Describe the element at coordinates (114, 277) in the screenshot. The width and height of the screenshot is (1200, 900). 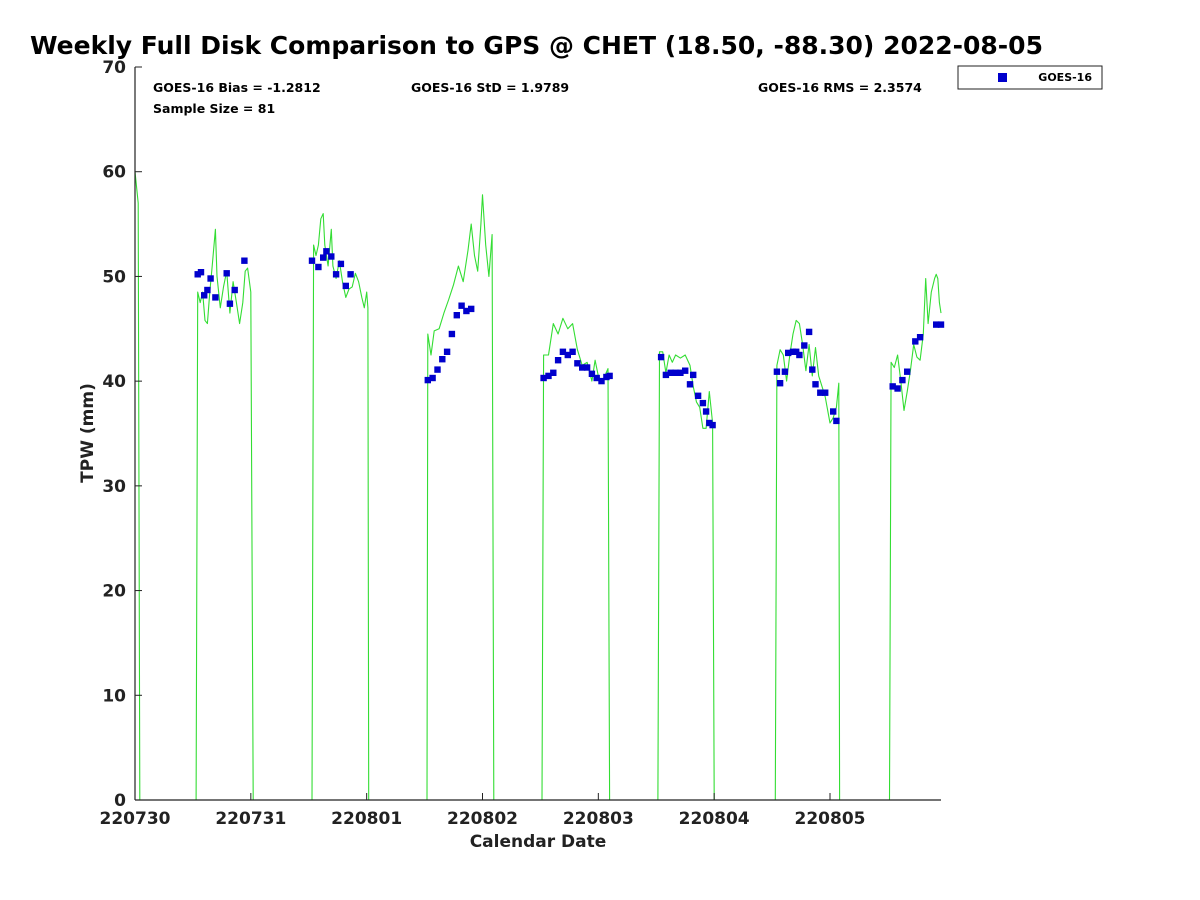
I see `y-tick-label: 50` at that location.